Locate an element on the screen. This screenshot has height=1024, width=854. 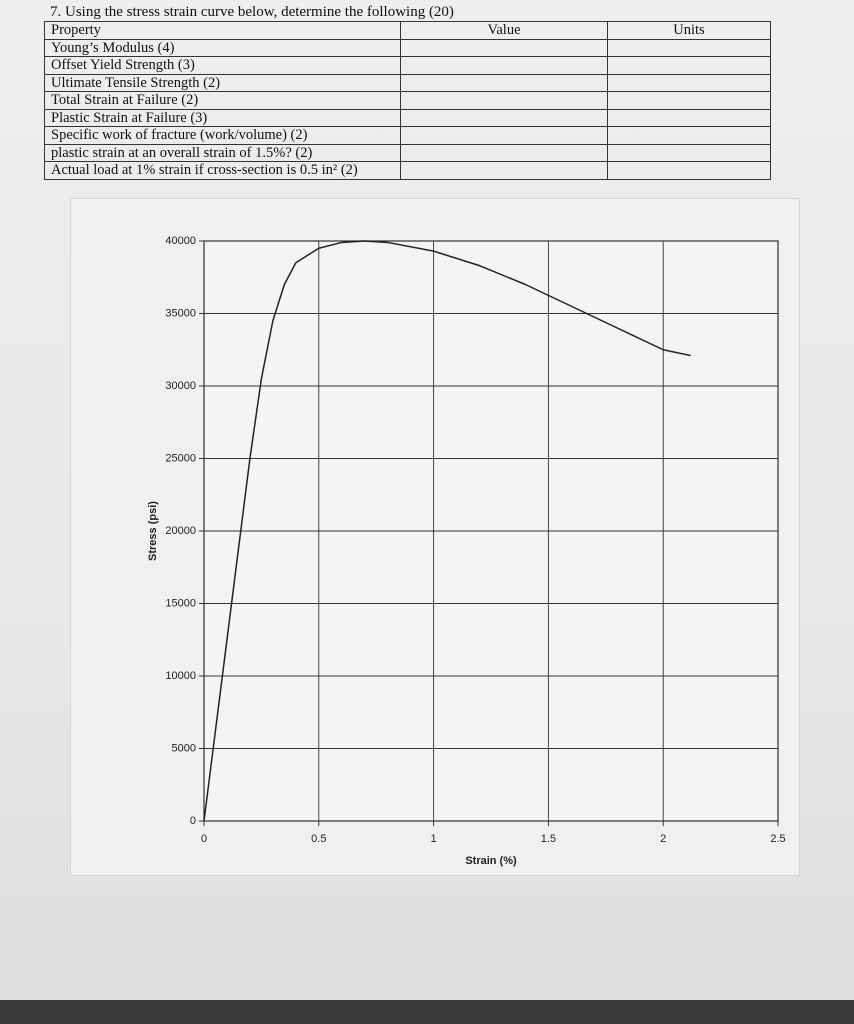
property-cell: Offset Yield Strength (3) is located at coordinates (222, 65).